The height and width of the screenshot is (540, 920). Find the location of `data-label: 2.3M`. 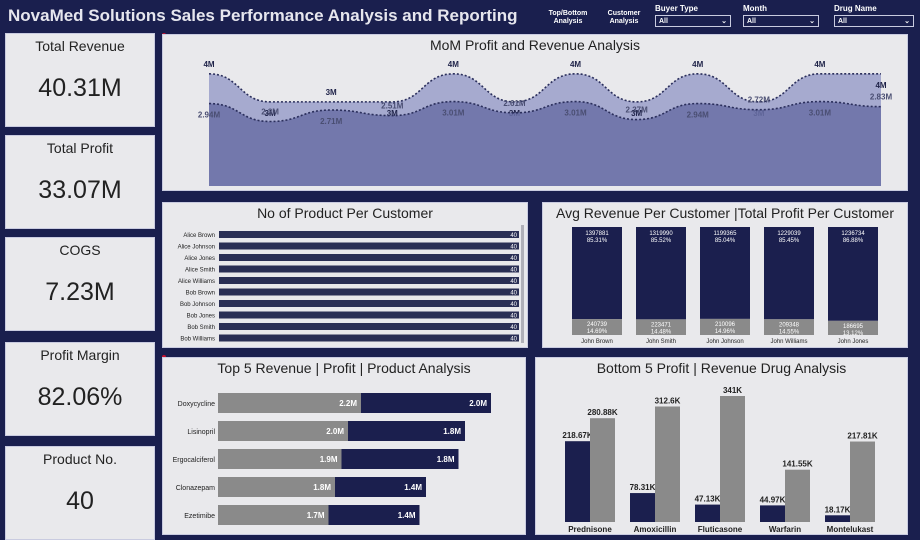

data-label: 2.3M is located at coordinates (270, 112).